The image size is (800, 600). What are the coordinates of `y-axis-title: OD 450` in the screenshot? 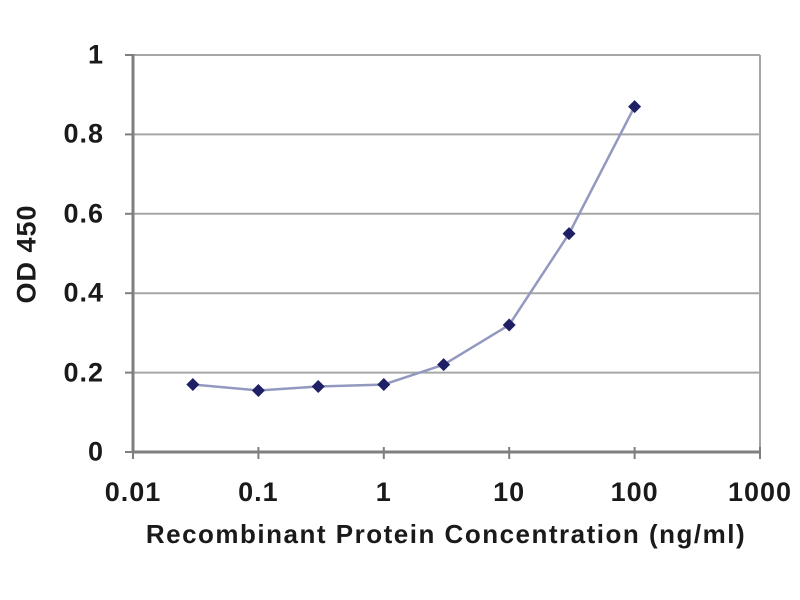 It's located at (26, 254).